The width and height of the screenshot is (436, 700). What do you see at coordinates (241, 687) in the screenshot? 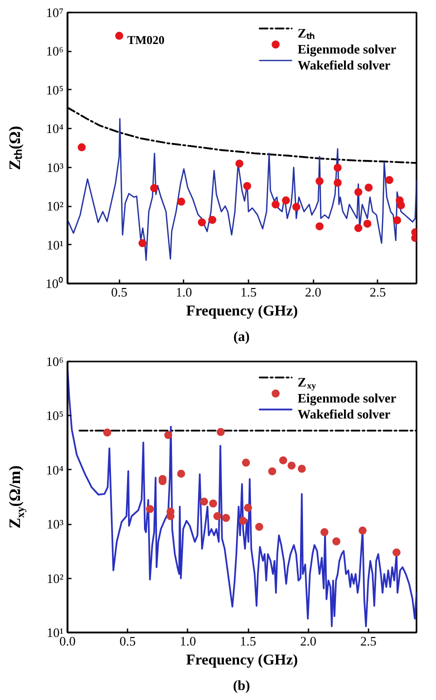
I see `text: (b)` at bounding box center [241, 687].